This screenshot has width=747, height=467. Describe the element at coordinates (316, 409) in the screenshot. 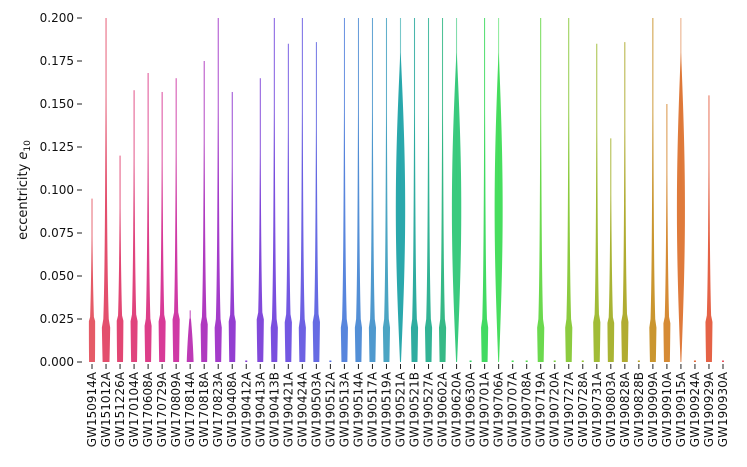

I see `x-tick-label: GW190503A` at that location.